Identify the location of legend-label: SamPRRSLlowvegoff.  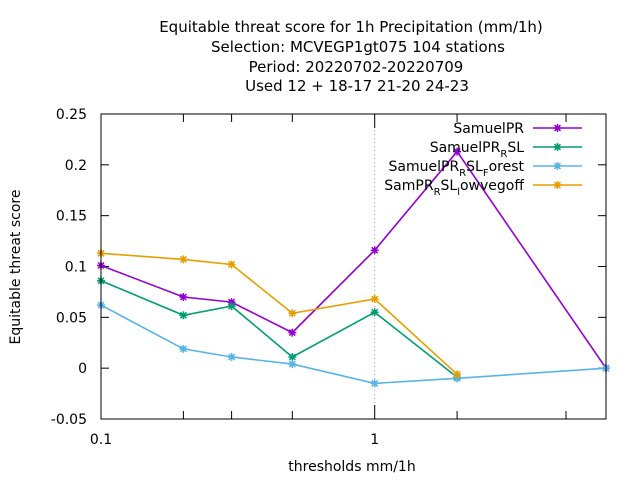
(454, 188).